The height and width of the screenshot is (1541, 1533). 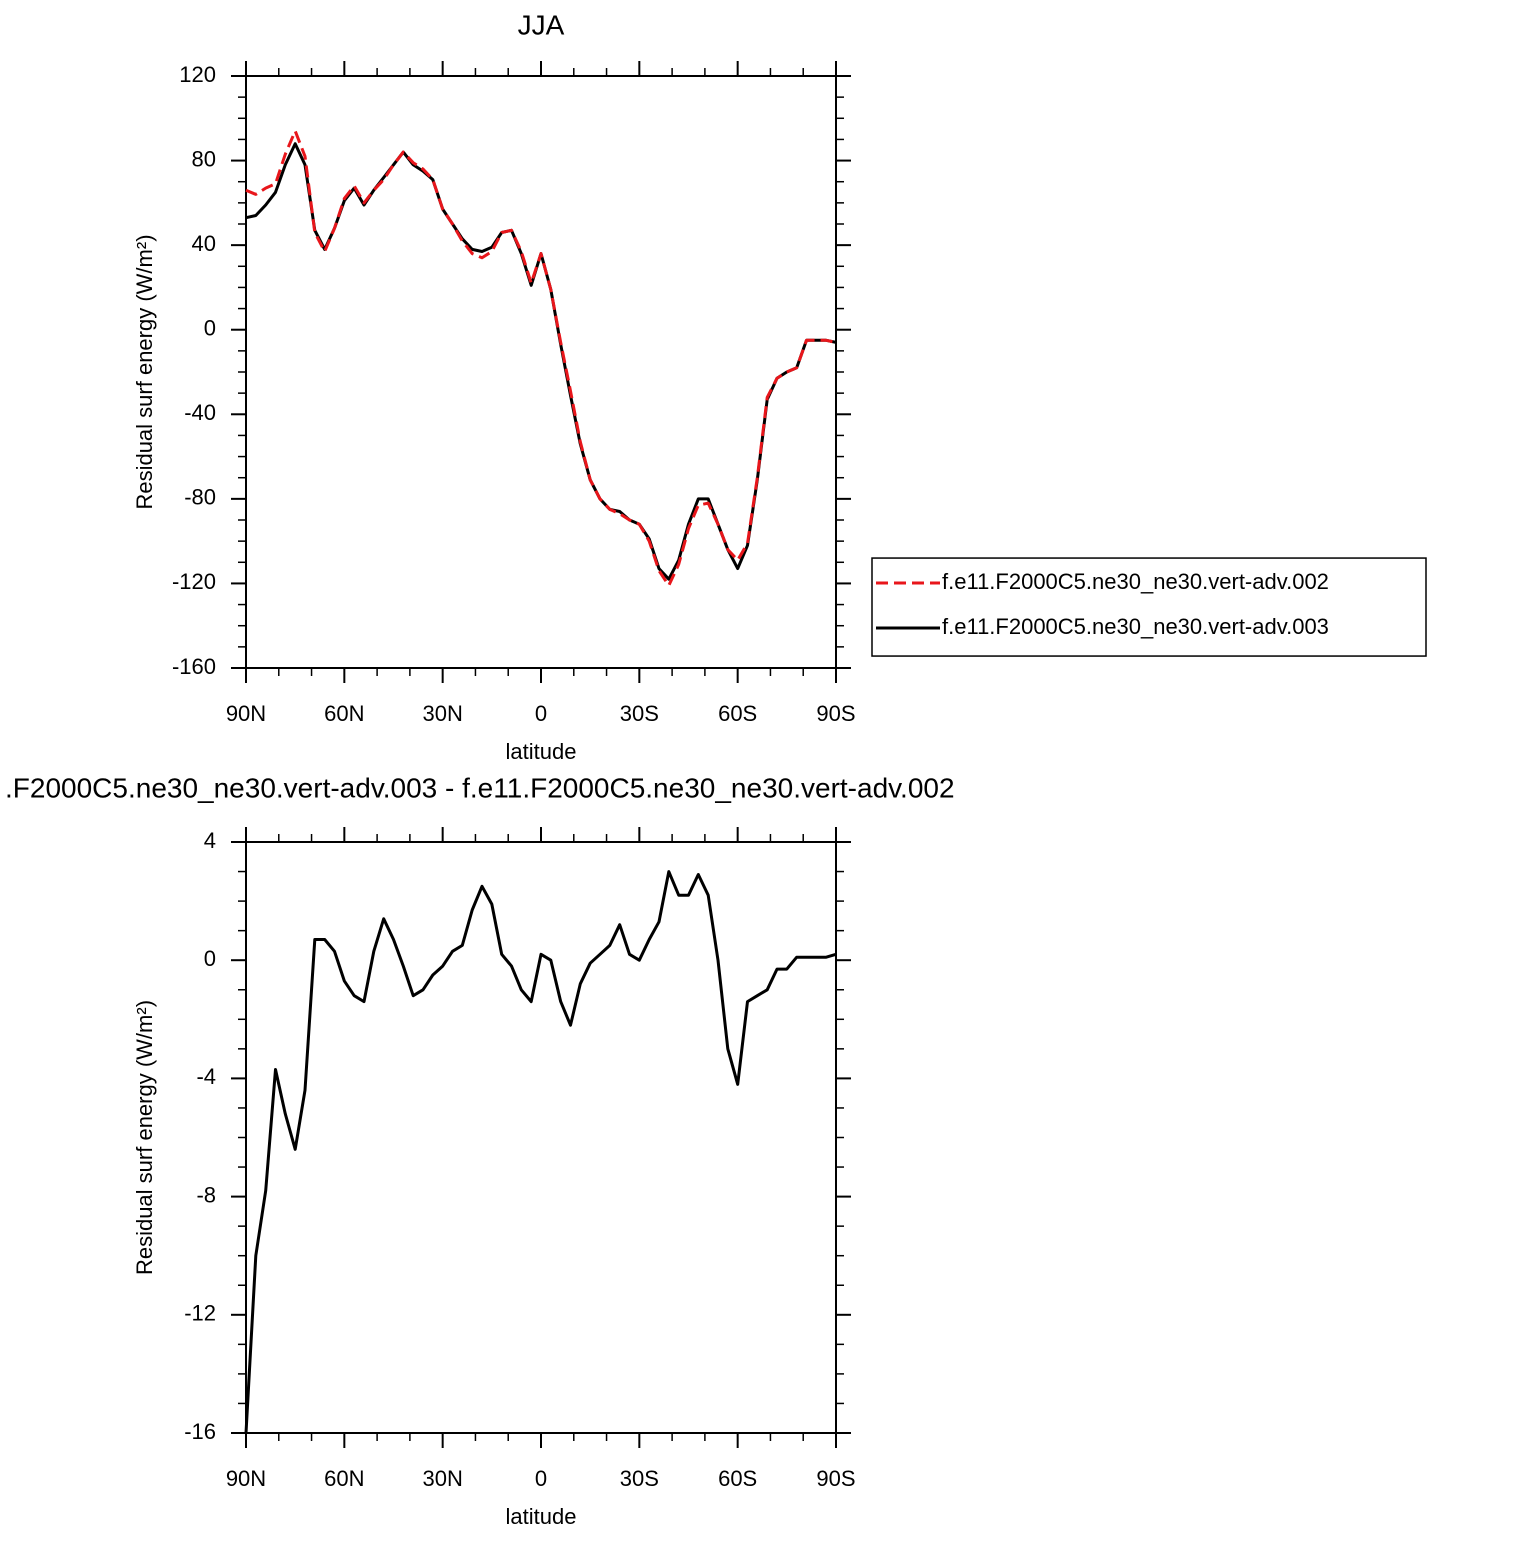 What do you see at coordinates (204, 158) in the screenshot?
I see `y-tick-label: 80` at bounding box center [204, 158].